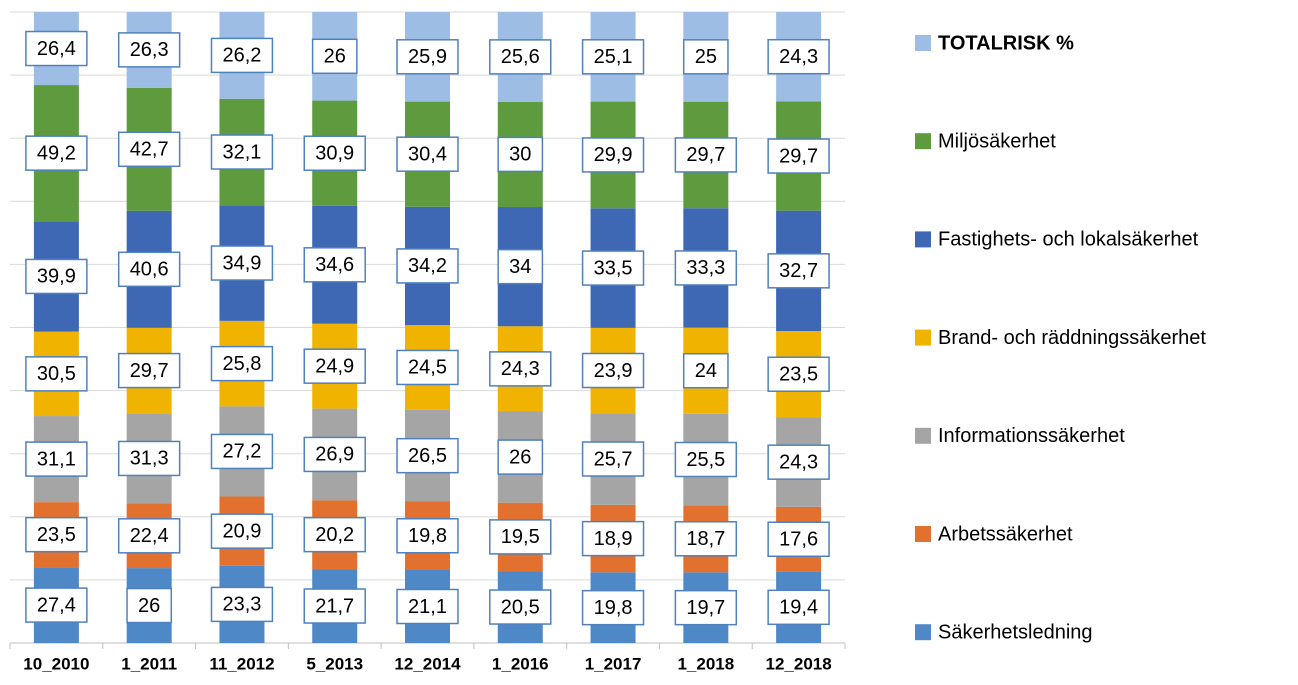 The width and height of the screenshot is (1298, 685). I want to click on data-label-text: 26,3, so click(149, 50).